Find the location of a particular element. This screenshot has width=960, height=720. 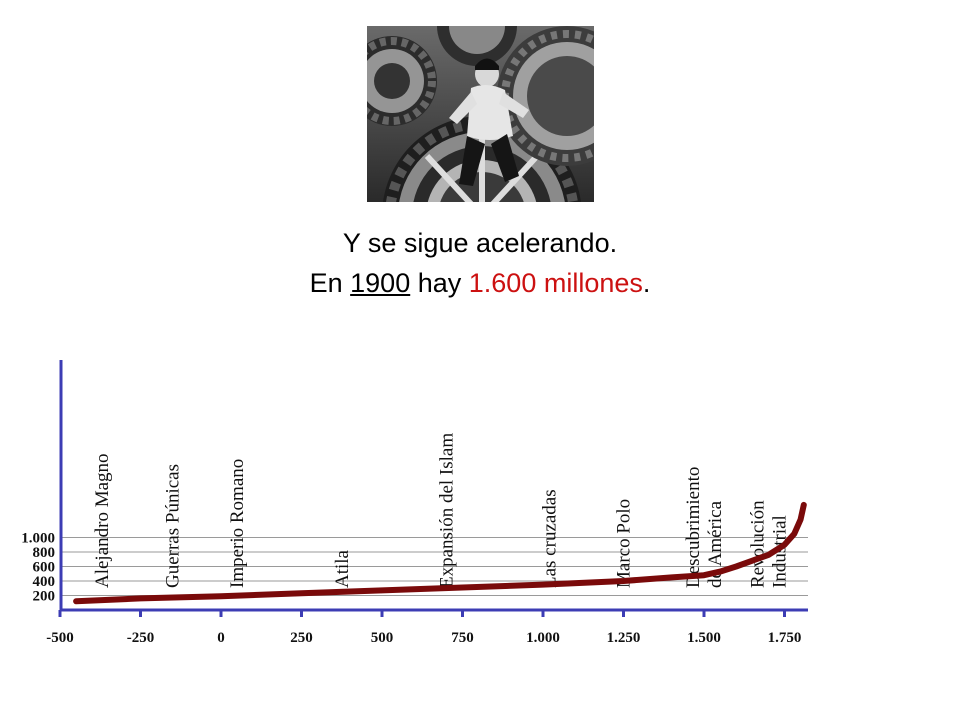

annotation-label: Expansión del Islam is located at coordinates (446, 510).